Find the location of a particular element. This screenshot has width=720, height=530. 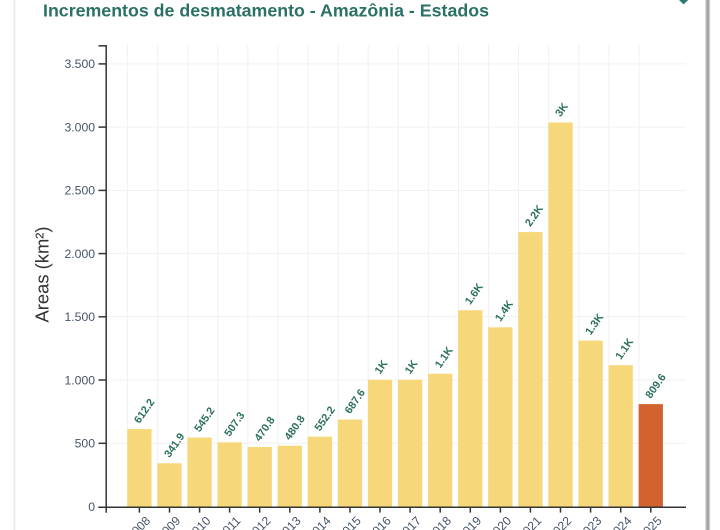

svg-text: 2.000 is located at coordinates (80, 254).